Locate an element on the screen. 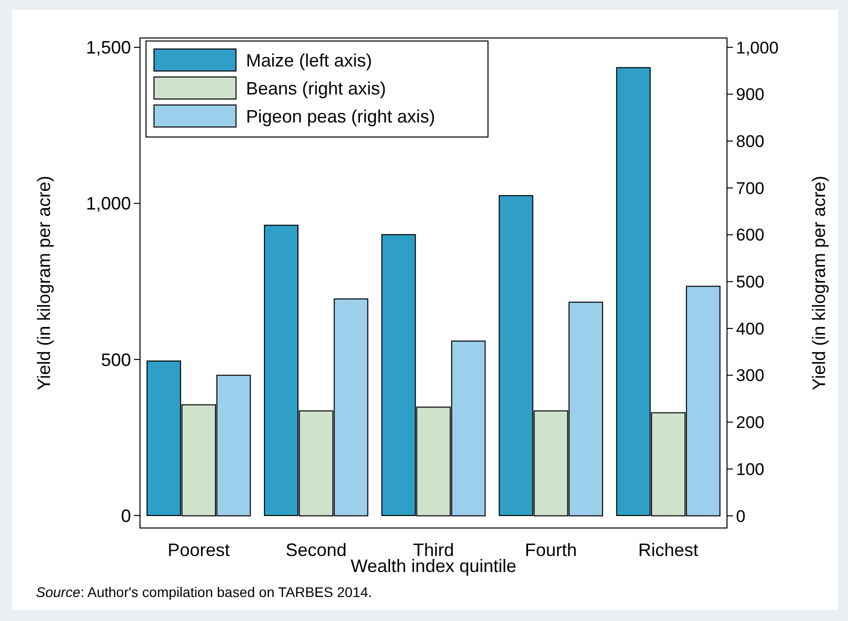 Image resolution: width=848 pixels, height=621 pixels. x-tick-label: Poorest is located at coordinates (199, 550).